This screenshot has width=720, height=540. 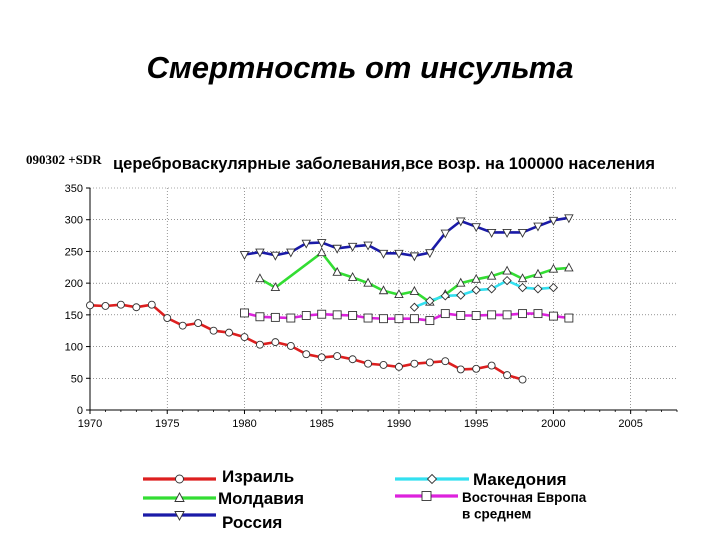 I want to click on y-tick-label: 200, so click(x=74, y=284).